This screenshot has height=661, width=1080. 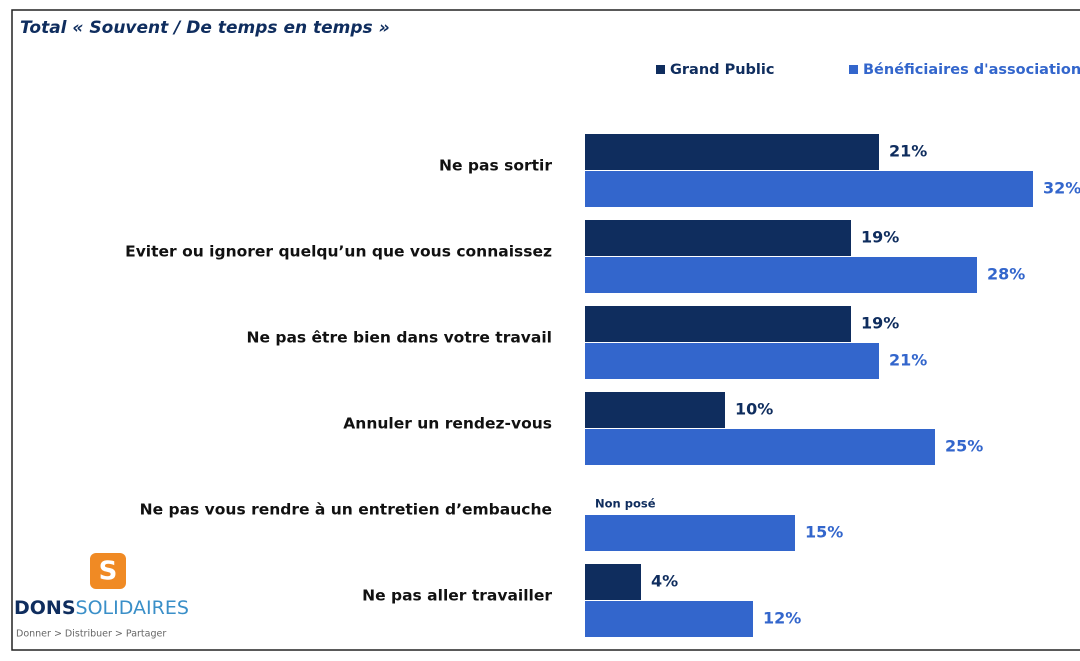 What do you see at coordinates (132, 608) in the screenshot?
I see `logo-light: SOLIDAIRES` at bounding box center [132, 608].